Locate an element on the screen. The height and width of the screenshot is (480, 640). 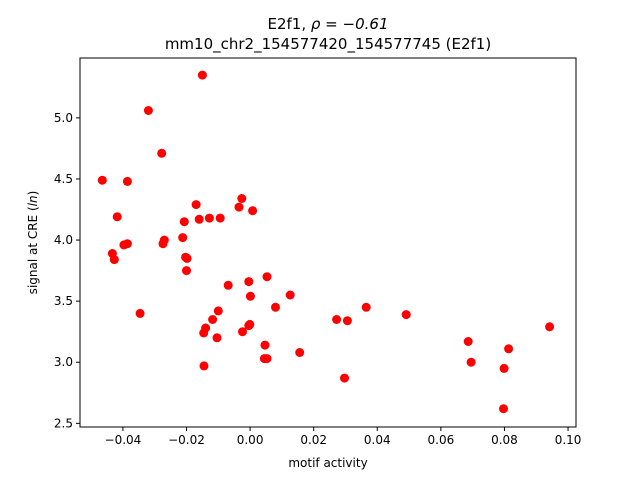
y-tick-label: 4.5 is located at coordinates (63, 179).